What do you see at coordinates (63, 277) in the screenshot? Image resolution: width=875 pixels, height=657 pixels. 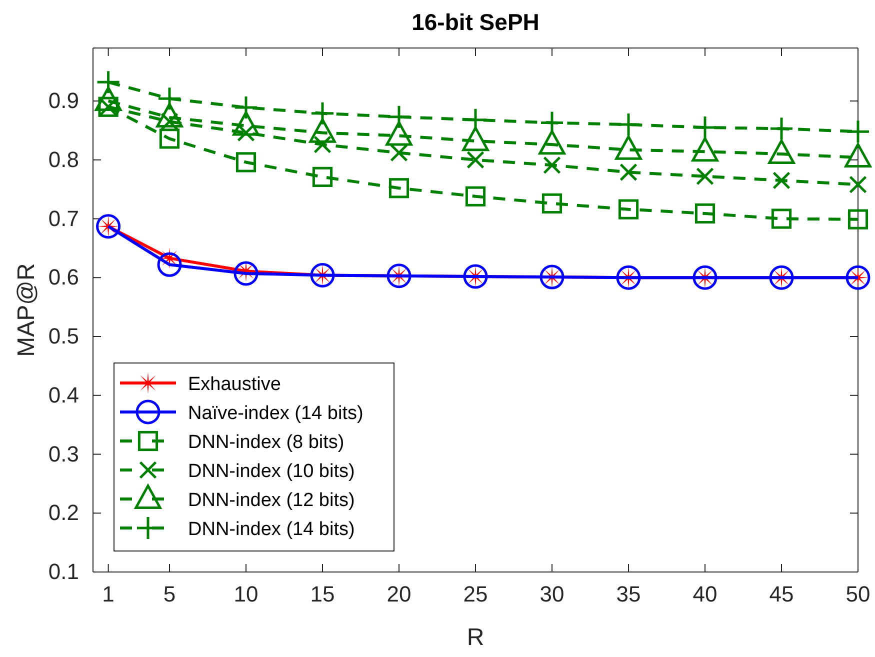 I see `y-tick-label: 0.6` at bounding box center [63, 277].